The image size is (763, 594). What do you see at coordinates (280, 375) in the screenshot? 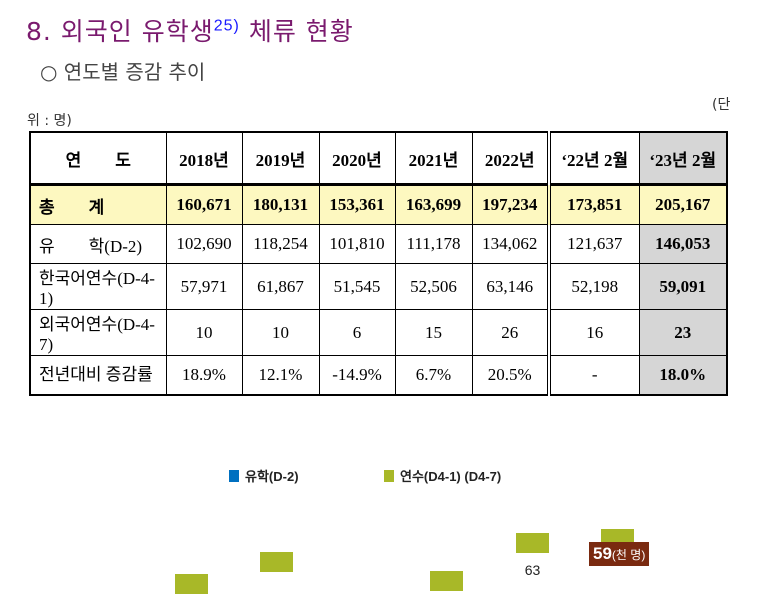
I see `table-cell: 12.1%` at bounding box center [280, 375].